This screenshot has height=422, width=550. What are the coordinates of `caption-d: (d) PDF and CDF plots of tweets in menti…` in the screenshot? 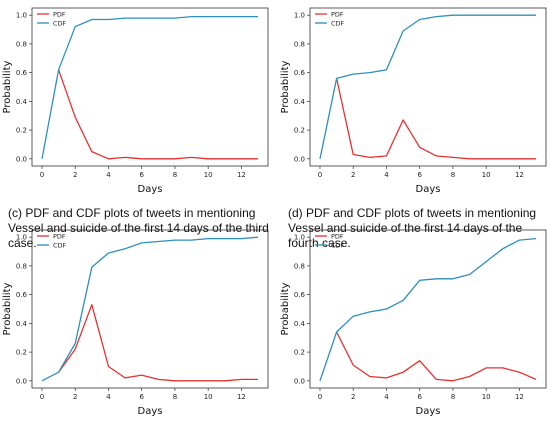 It's located at (412, 228).